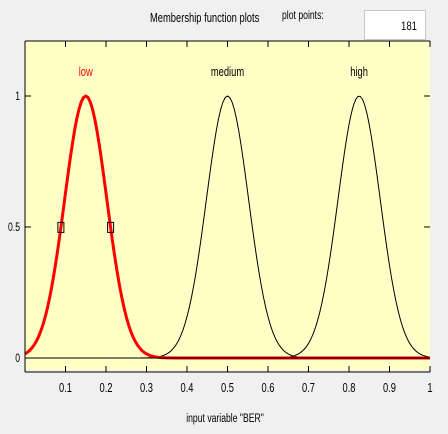 The width and height of the screenshot is (448, 434). What do you see at coordinates (308, 389) in the screenshot?
I see `x-tick-label: 0.7` at bounding box center [308, 389].